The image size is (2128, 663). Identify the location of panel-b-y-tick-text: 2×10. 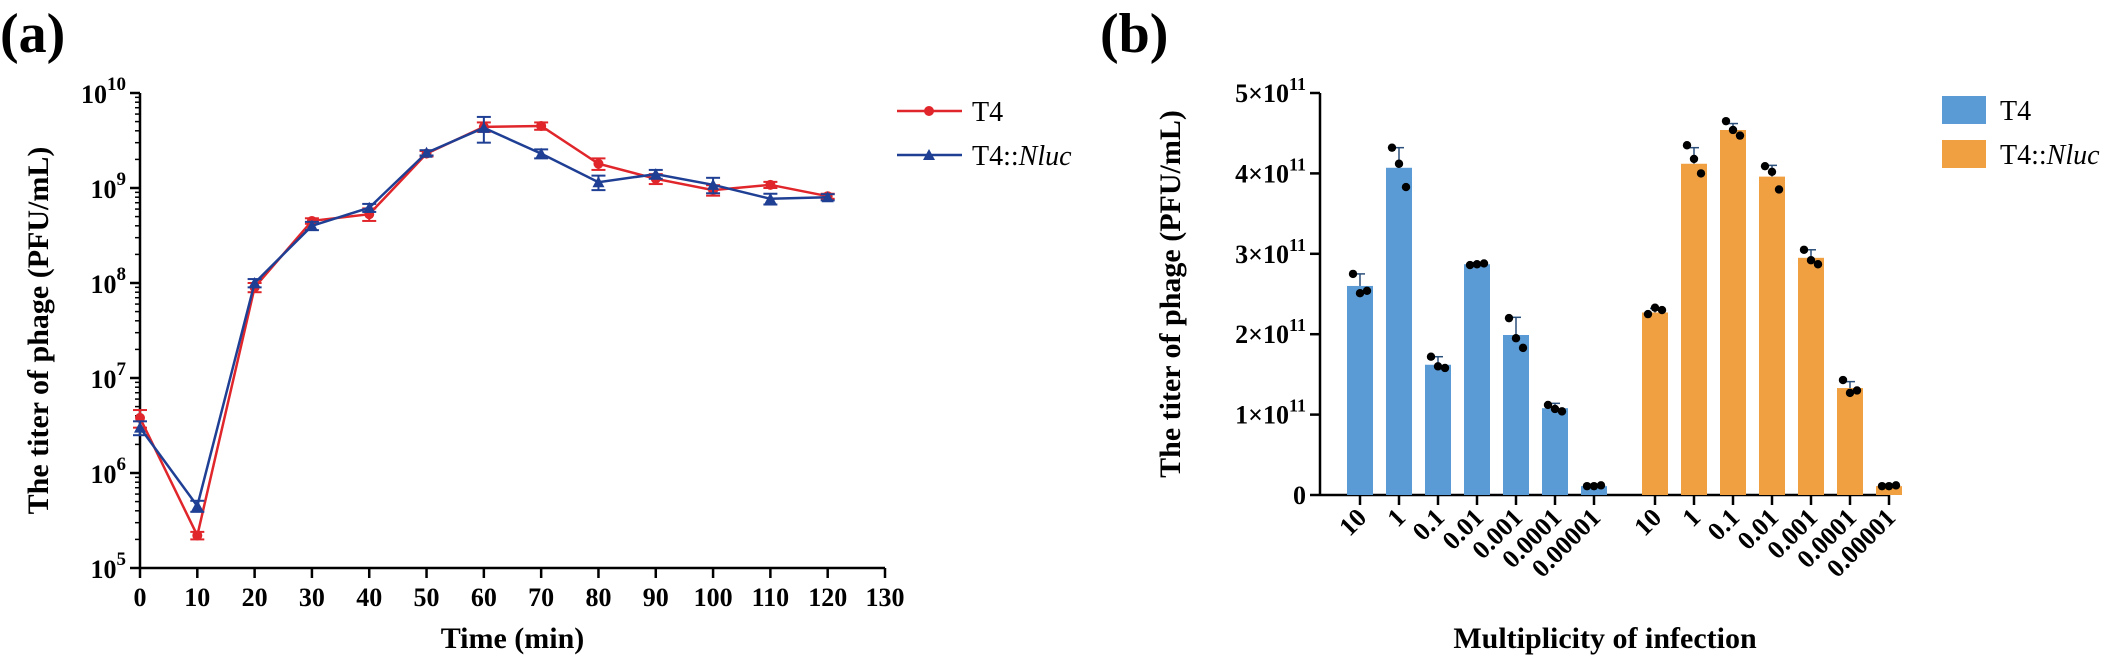
(1262, 334).